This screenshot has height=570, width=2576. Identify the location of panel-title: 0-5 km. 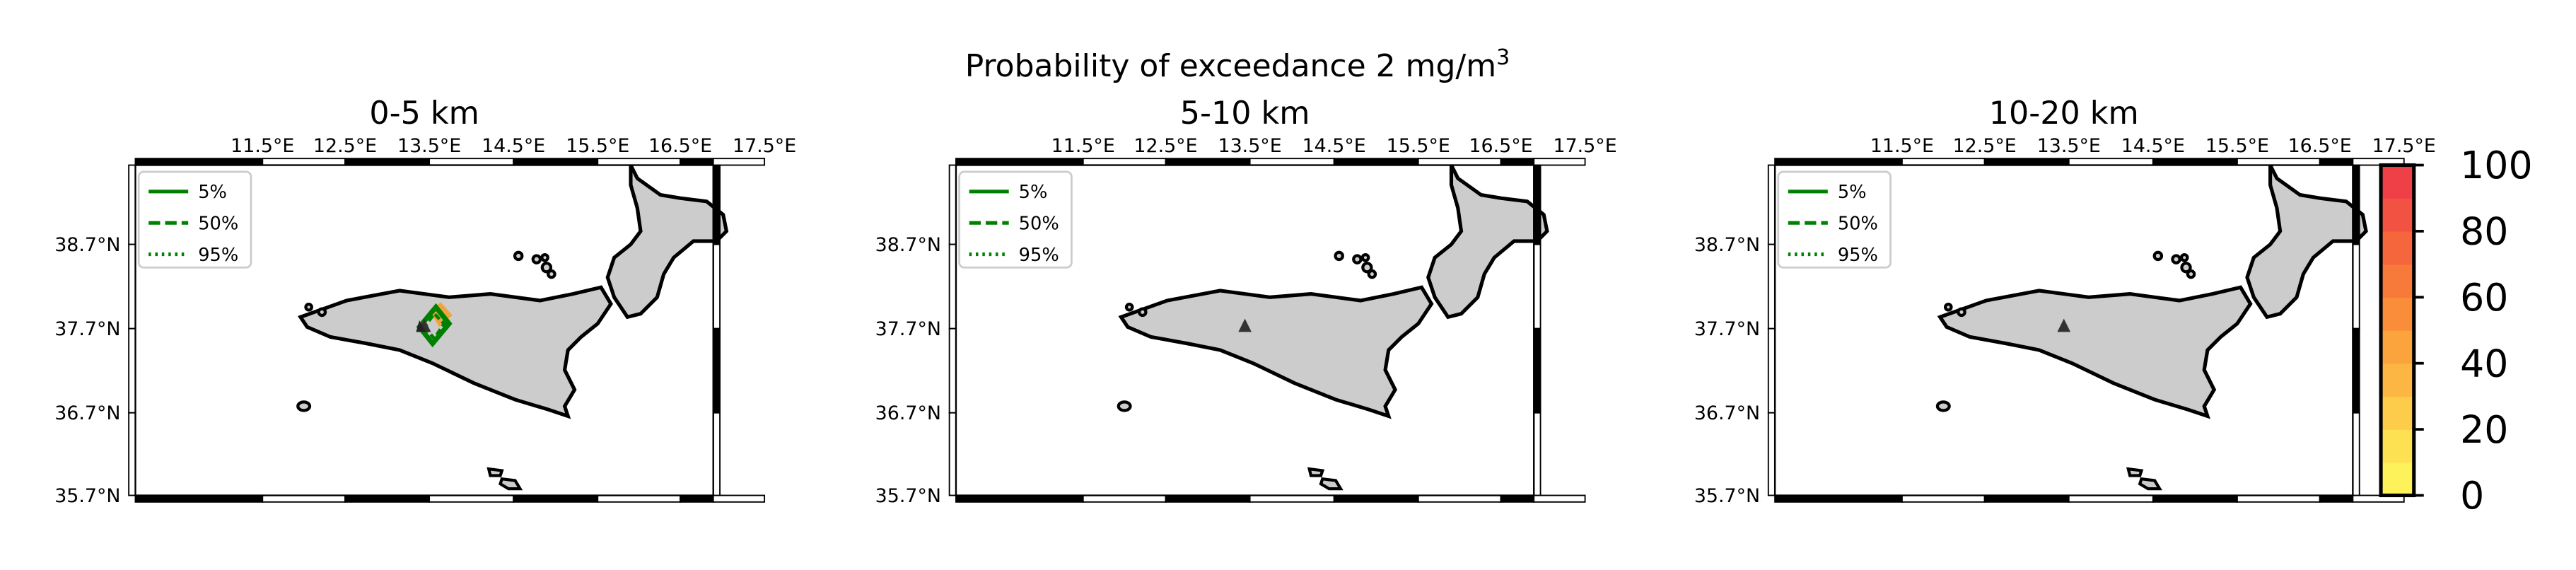
(424, 113).